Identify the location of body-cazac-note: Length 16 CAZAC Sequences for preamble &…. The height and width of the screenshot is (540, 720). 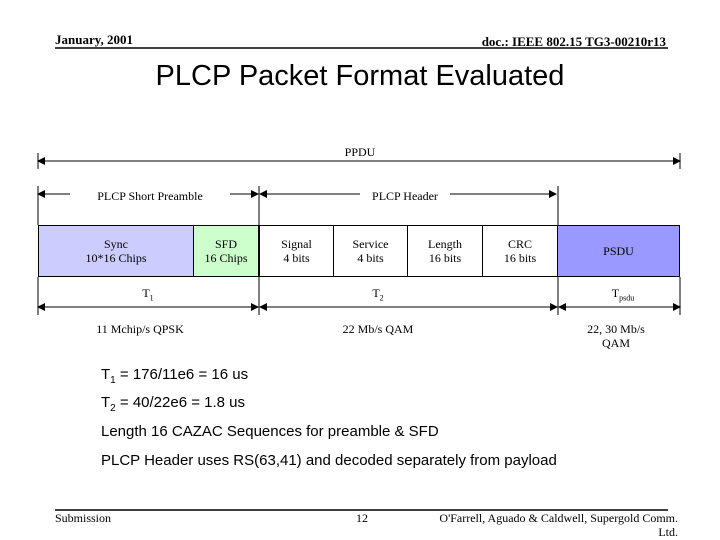
(270, 431).